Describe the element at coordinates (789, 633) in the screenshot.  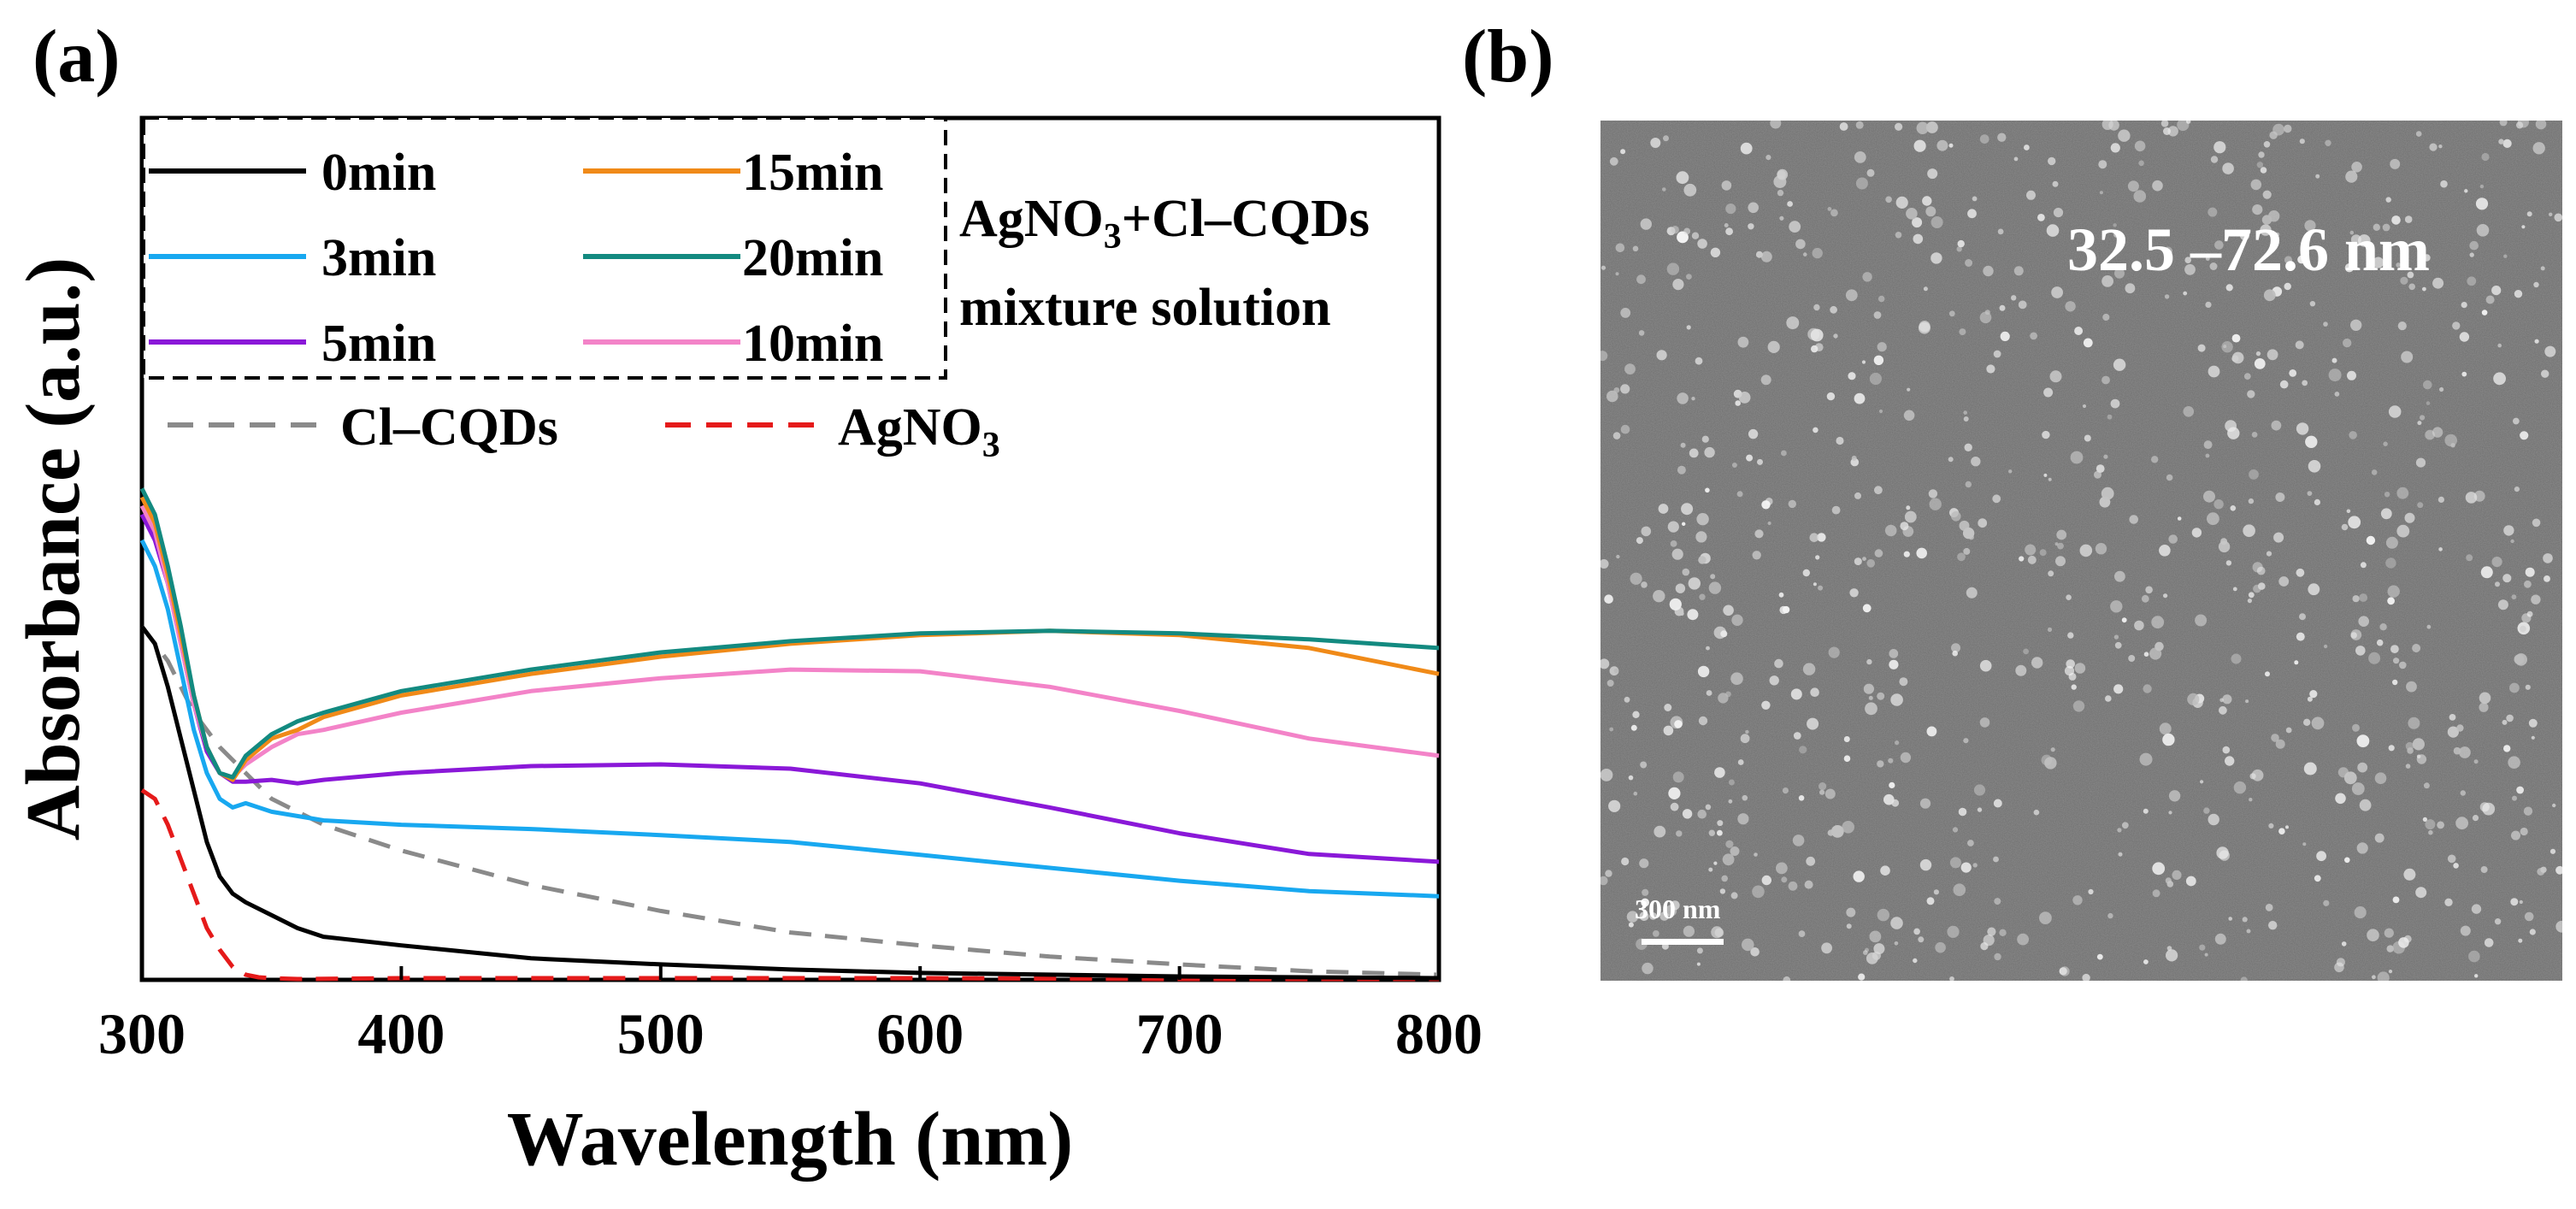
I see `series-line-20min` at that location.